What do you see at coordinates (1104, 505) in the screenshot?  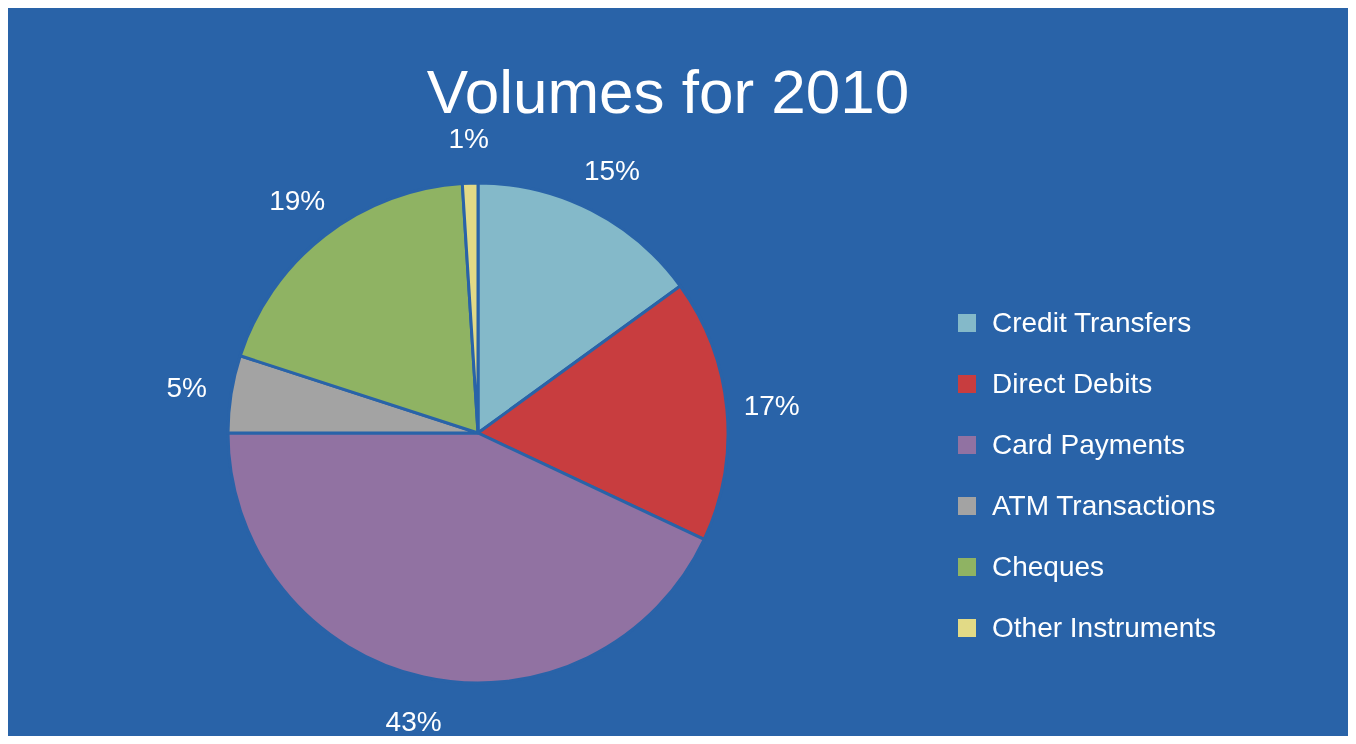 I see `legend-label: ATM Transactions` at bounding box center [1104, 505].